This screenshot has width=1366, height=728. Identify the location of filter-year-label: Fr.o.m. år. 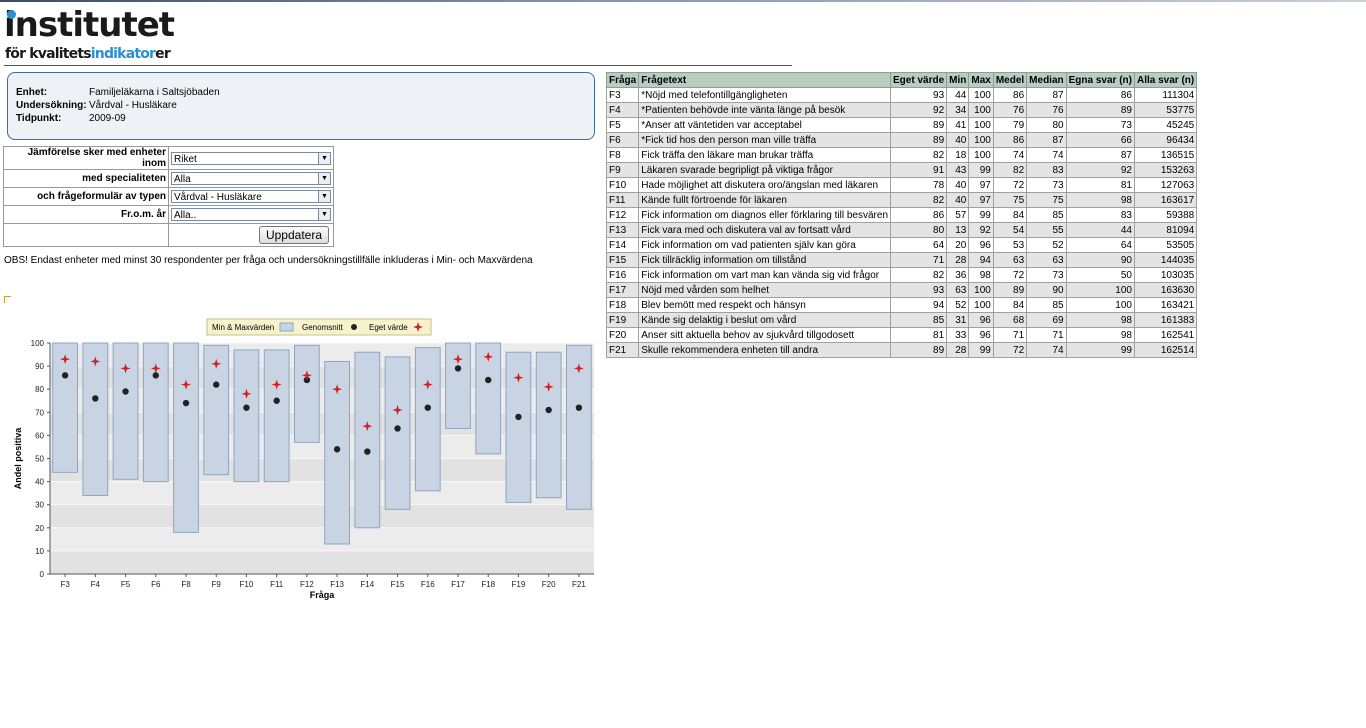
(86, 214).